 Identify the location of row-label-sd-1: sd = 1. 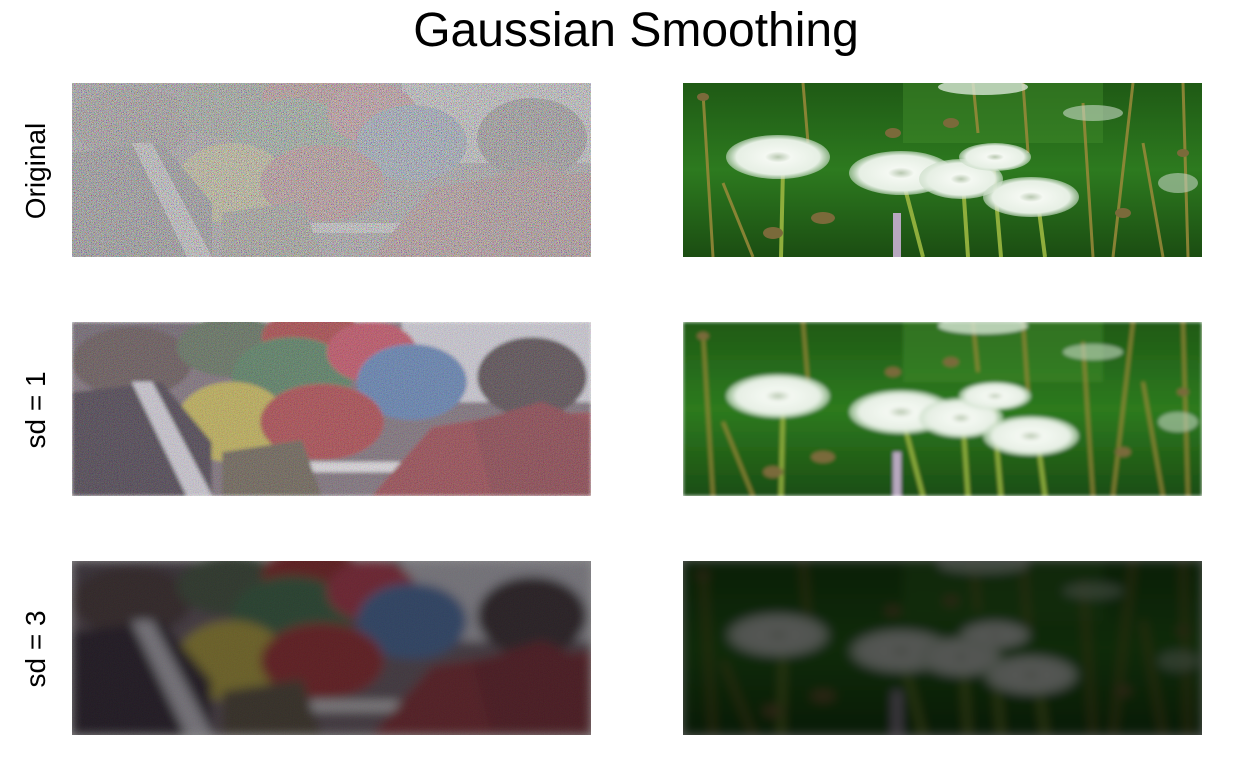
(35, 410).